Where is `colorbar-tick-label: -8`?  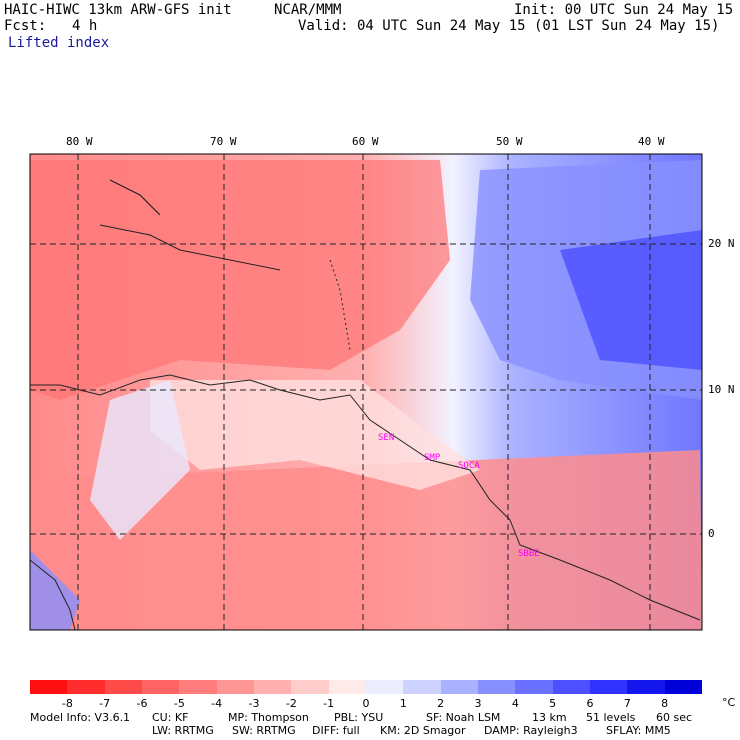 colorbar-tick-label: -8 is located at coordinates (67, 703).